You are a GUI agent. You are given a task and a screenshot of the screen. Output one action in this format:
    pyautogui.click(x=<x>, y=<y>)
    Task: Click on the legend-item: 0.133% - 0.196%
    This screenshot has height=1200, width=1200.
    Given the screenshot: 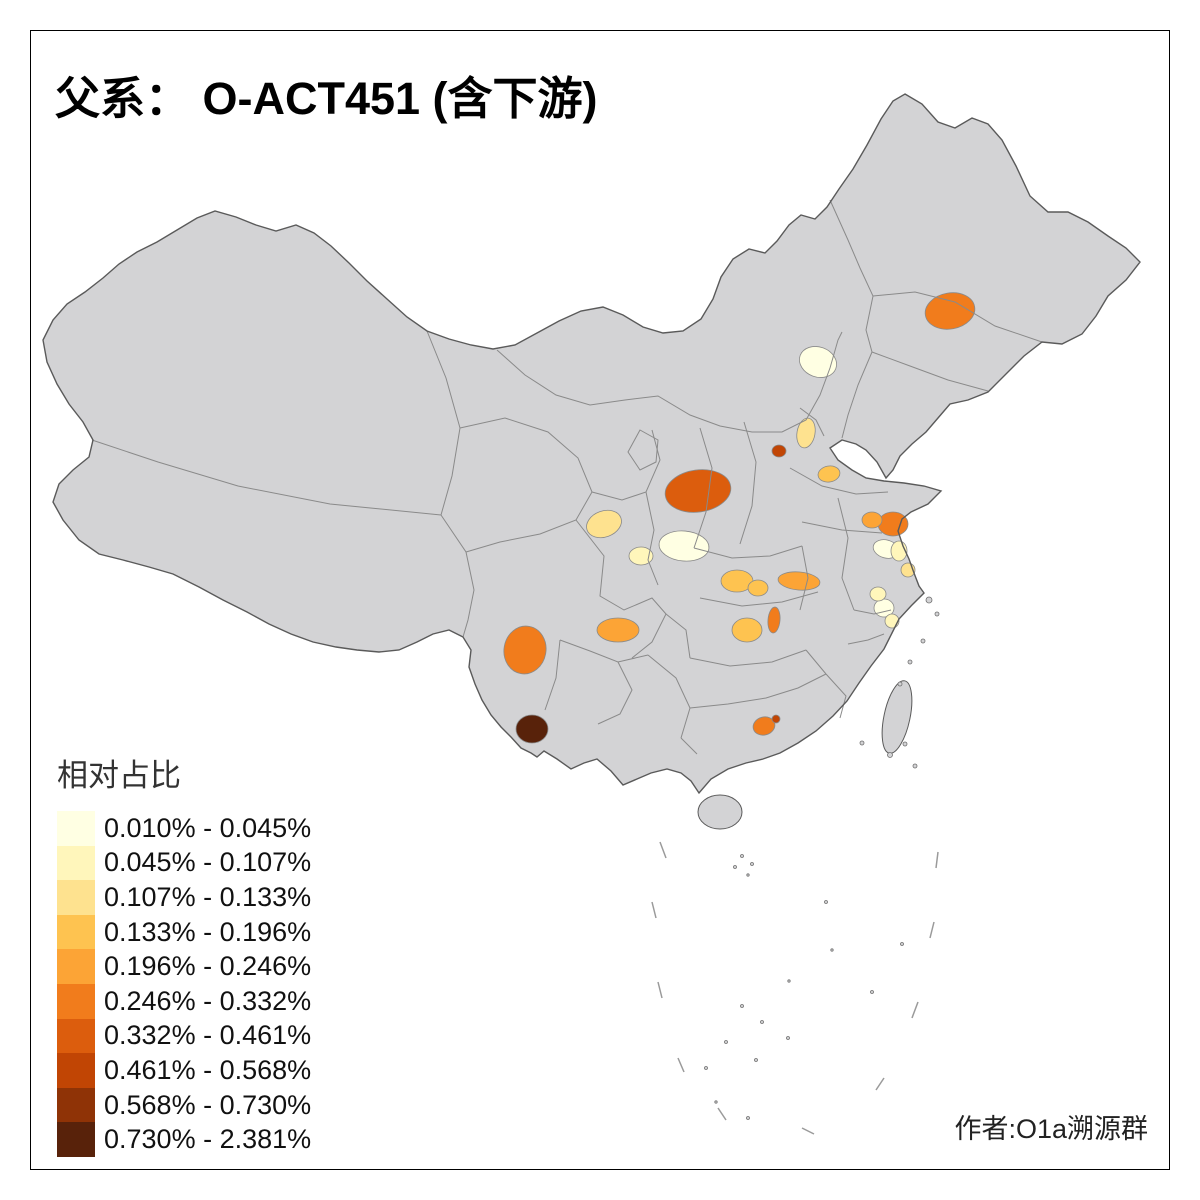 What is the action you would take?
    pyautogui.click(x=184, y=932)
    